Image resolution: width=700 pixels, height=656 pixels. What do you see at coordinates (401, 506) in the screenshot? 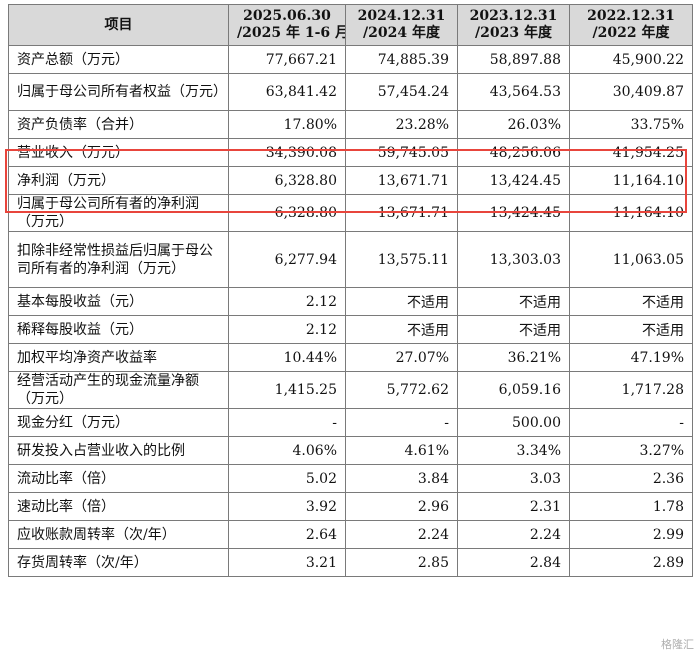
I see `row-value: 2.96` at bounding box center [401, 506].